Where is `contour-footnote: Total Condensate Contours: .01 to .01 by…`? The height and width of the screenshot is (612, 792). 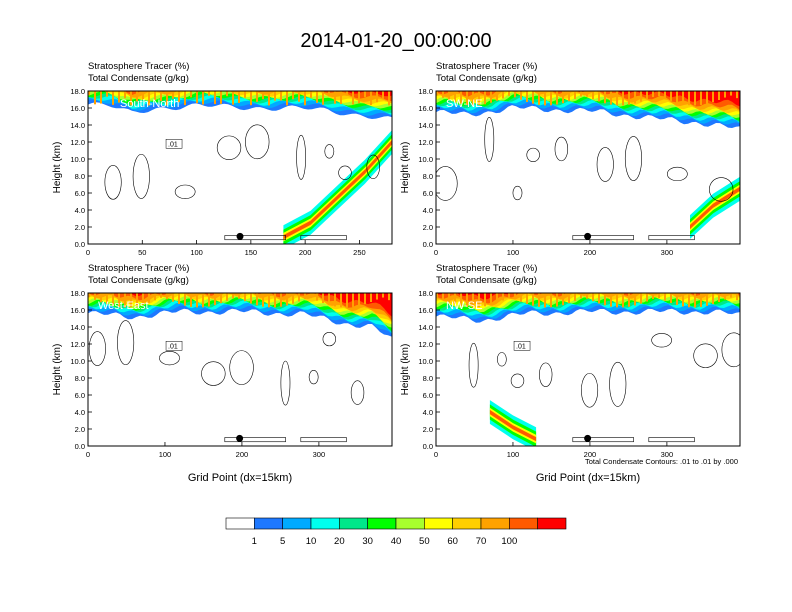
contour-footnote: Total Condensate Contours: .01 to .01 by… is located at coordinates (661, 461).